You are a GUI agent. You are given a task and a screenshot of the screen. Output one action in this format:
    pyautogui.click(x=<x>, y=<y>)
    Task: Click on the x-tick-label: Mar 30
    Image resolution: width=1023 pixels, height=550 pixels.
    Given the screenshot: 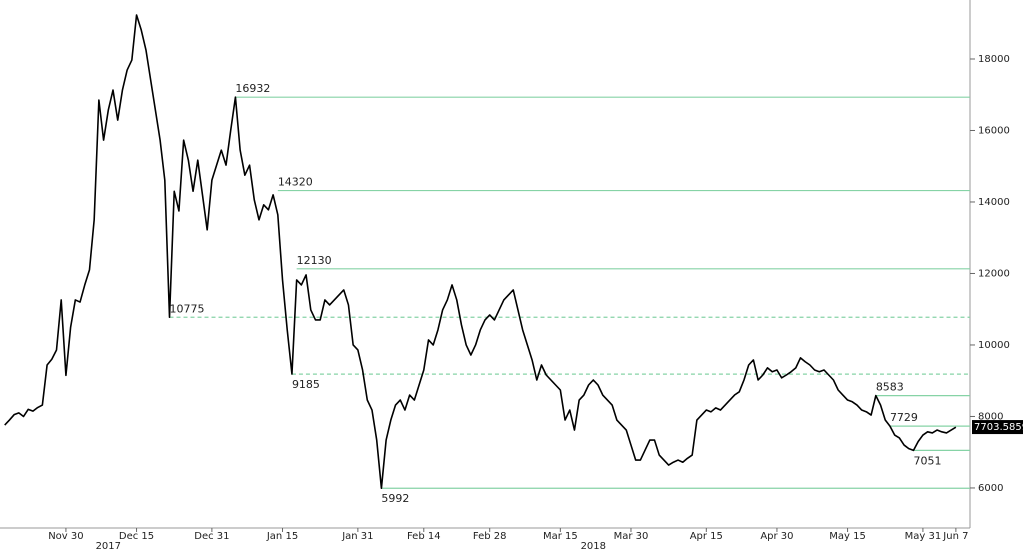 What is the action you would take?
    pyautogui.click(x=631, y=536)
    